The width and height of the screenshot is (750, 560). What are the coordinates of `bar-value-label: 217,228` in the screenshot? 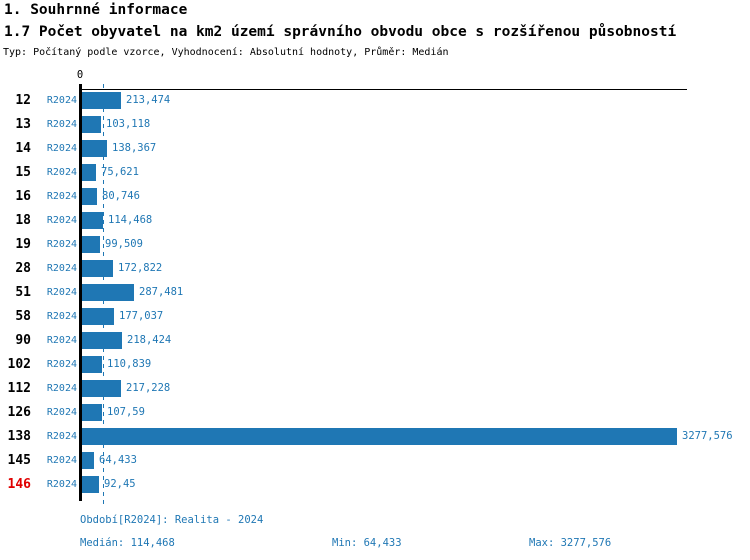 It's located at (148, 388).